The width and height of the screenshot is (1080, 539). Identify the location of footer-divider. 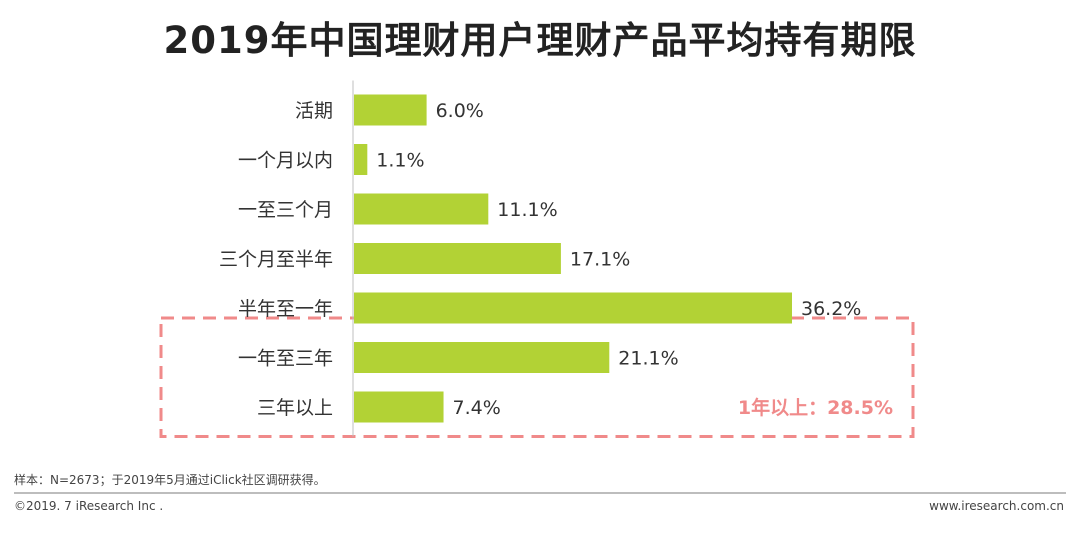
(540, 493).